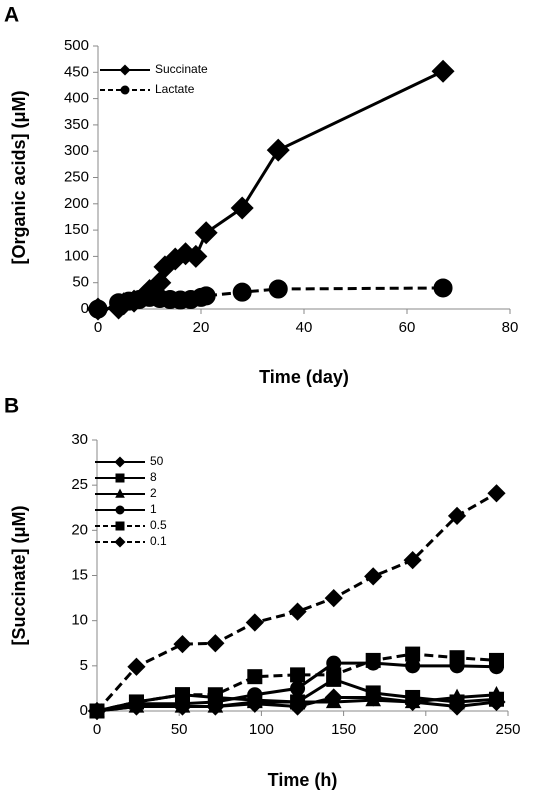 The image size is (535, 800). What do you see at coordinates (407, 327) in the screenshot?
I see `x-tick-label: 60` at bounding box center [407, 327].